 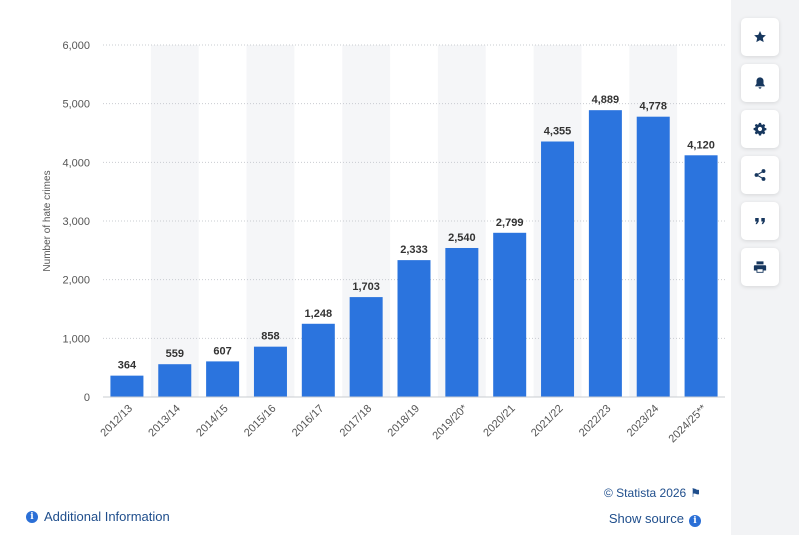 I want to click on notification-button, so click(x=760, y=83).